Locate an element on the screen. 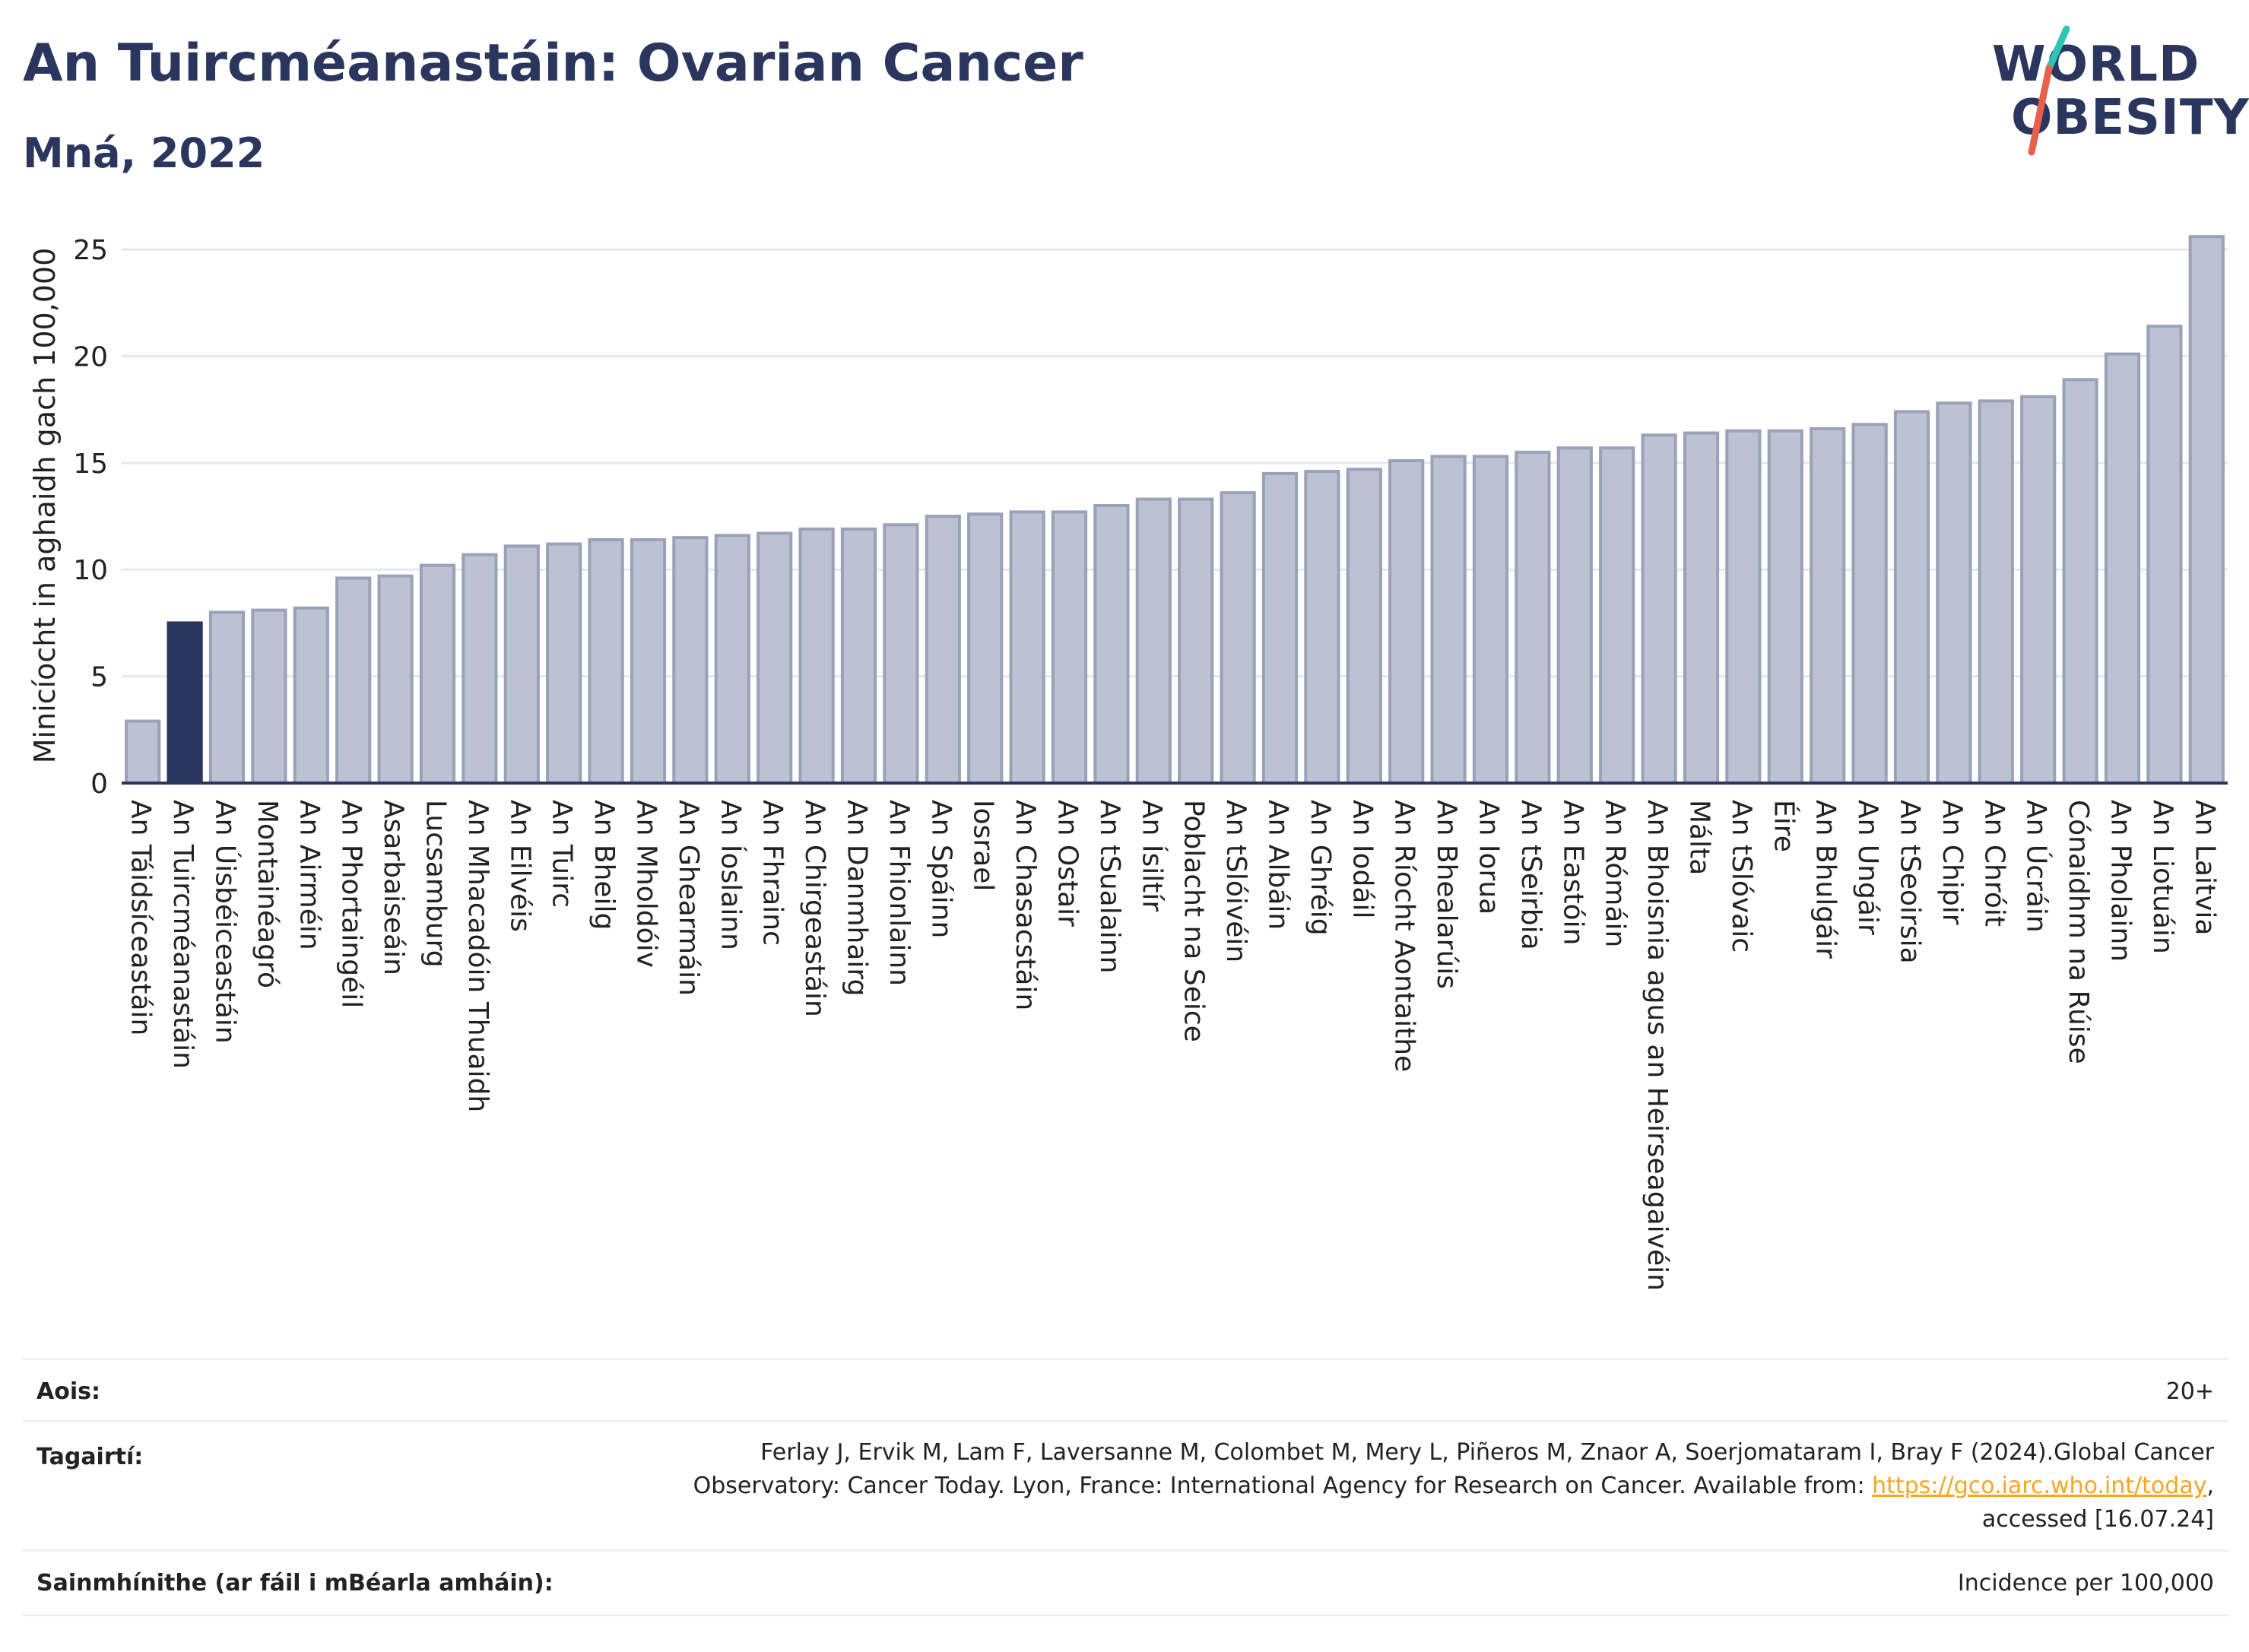 This screenshot has height=1652, width=2249. x-tick-label: An Eilvéis is located at coordinates (519, 866).